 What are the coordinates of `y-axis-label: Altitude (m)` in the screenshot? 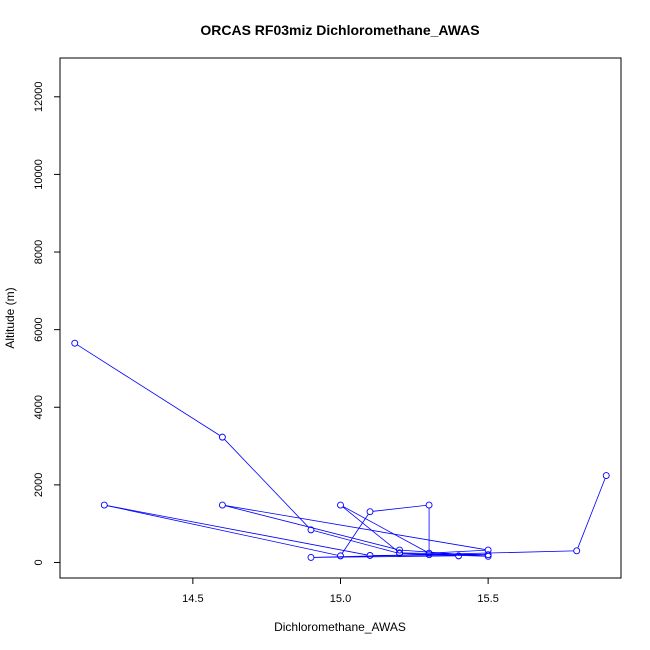 It's located at (10, 317).